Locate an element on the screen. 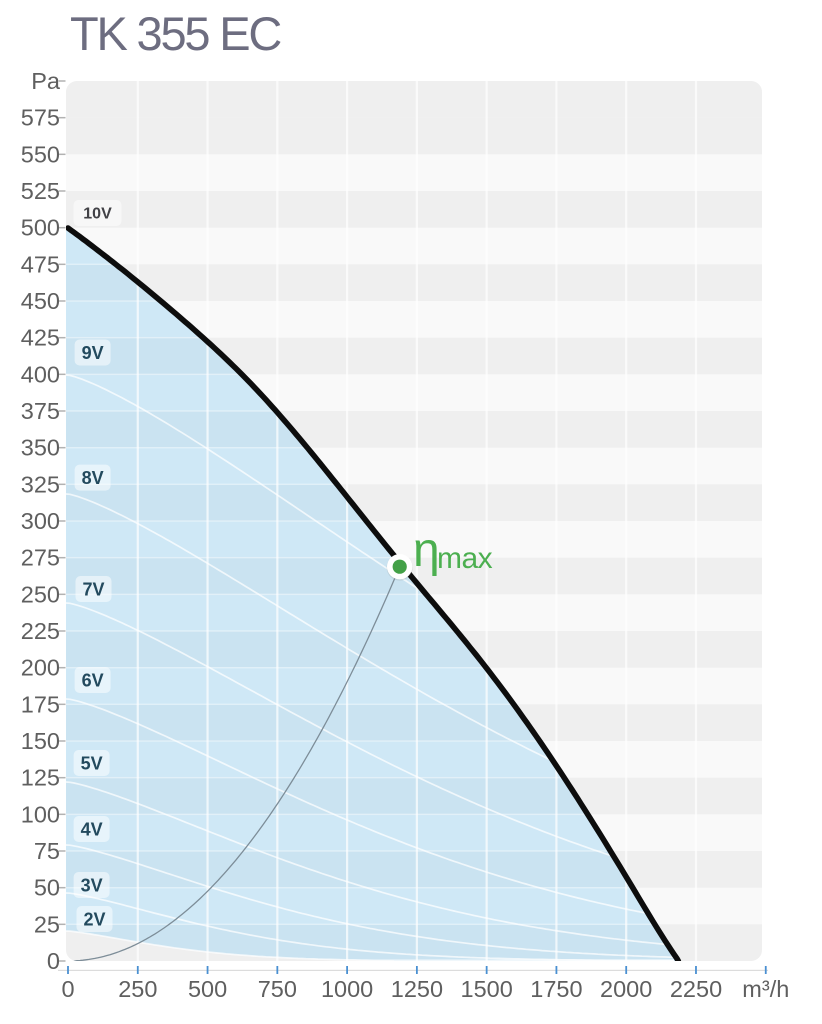  svg-text: 125 is located at coordinates (40, 778).